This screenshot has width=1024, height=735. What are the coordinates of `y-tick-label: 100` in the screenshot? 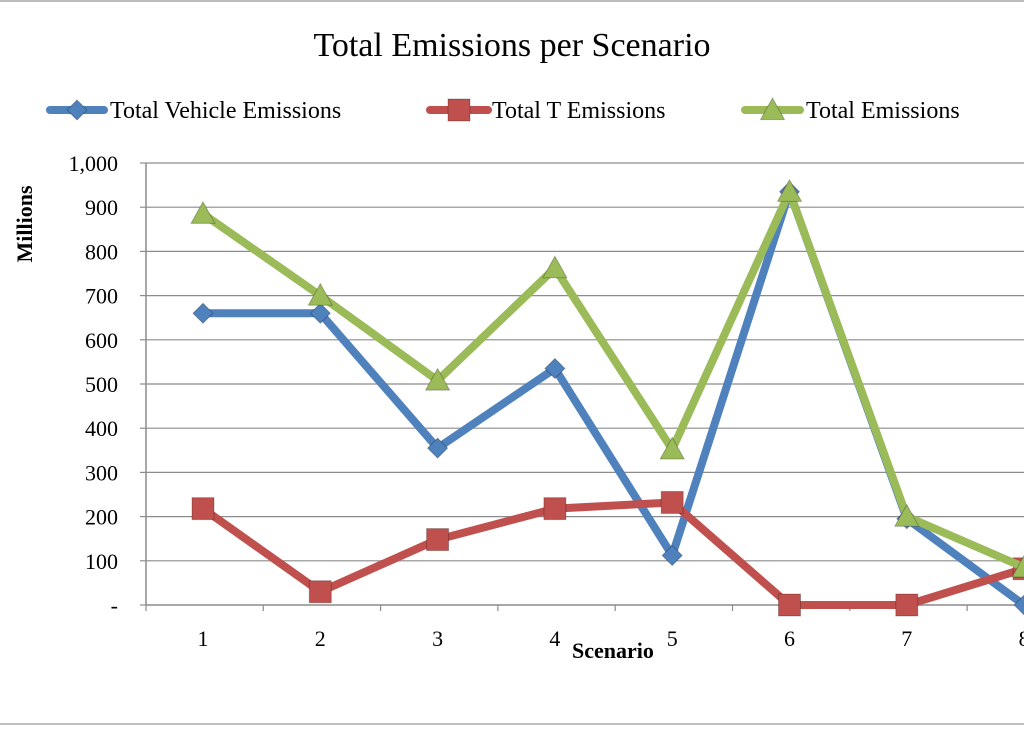 It's located at (101, 561).